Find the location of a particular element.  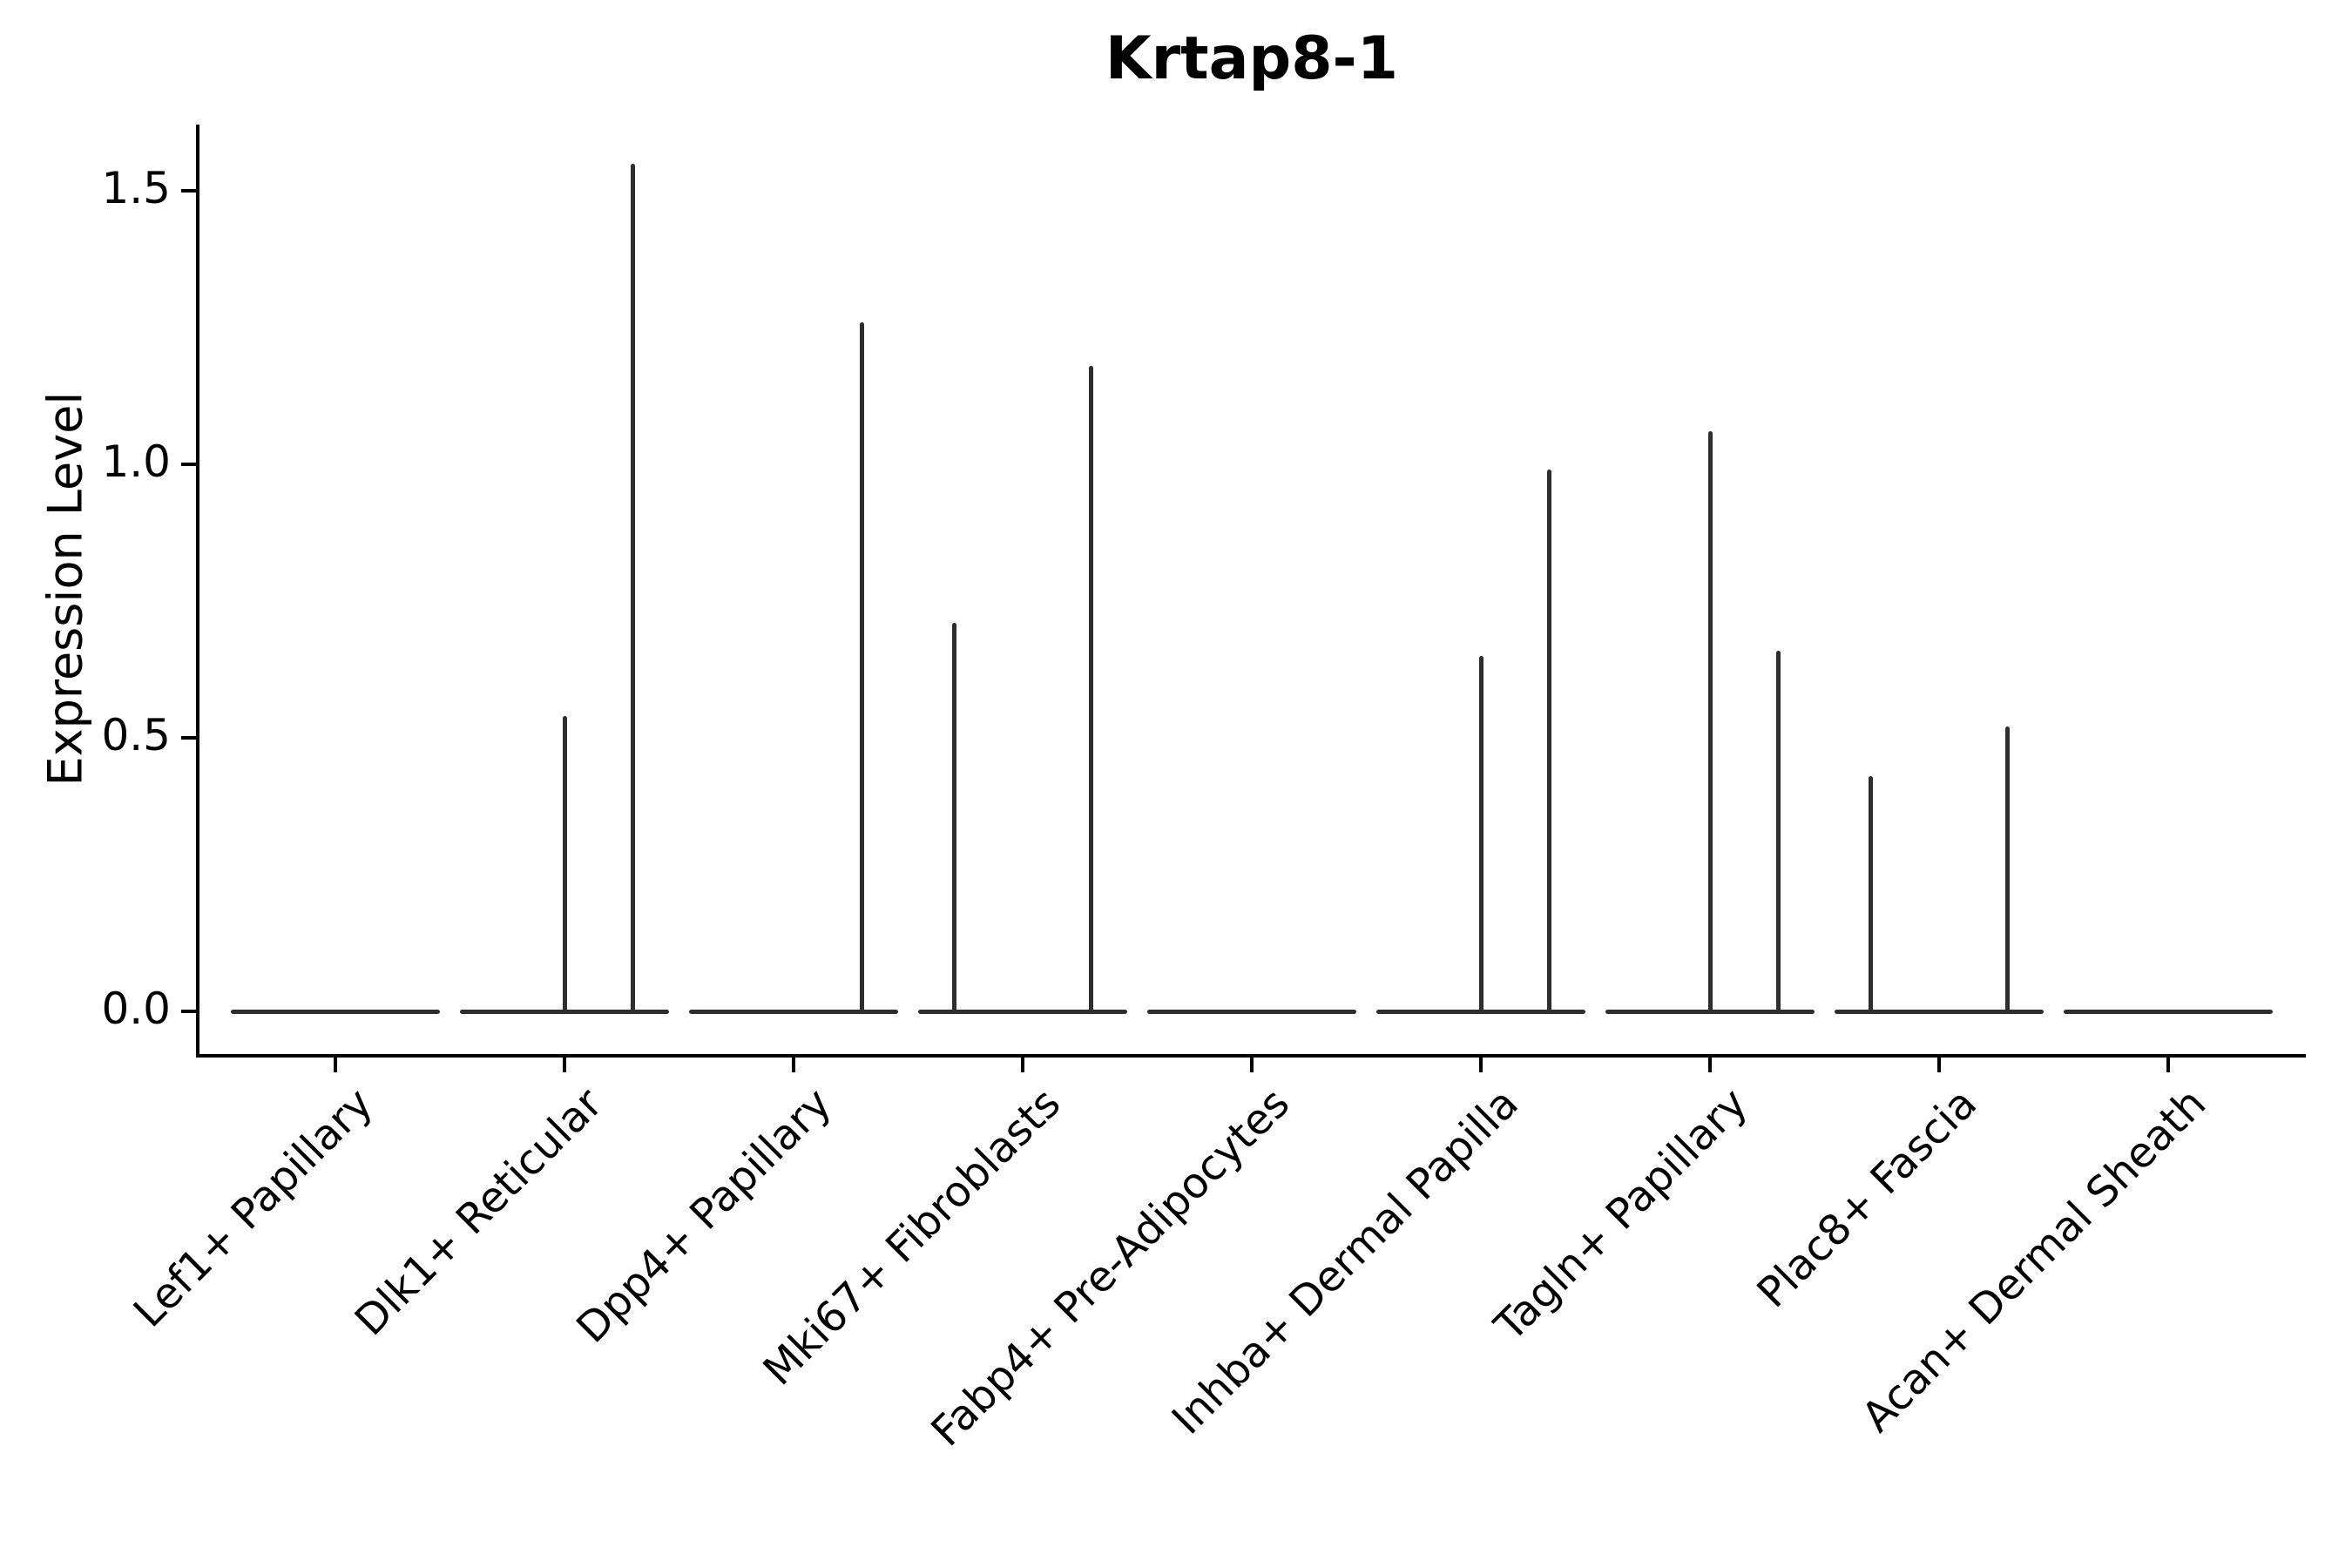

y-tick-label: 0.5 is located at coordinates (136, 735).